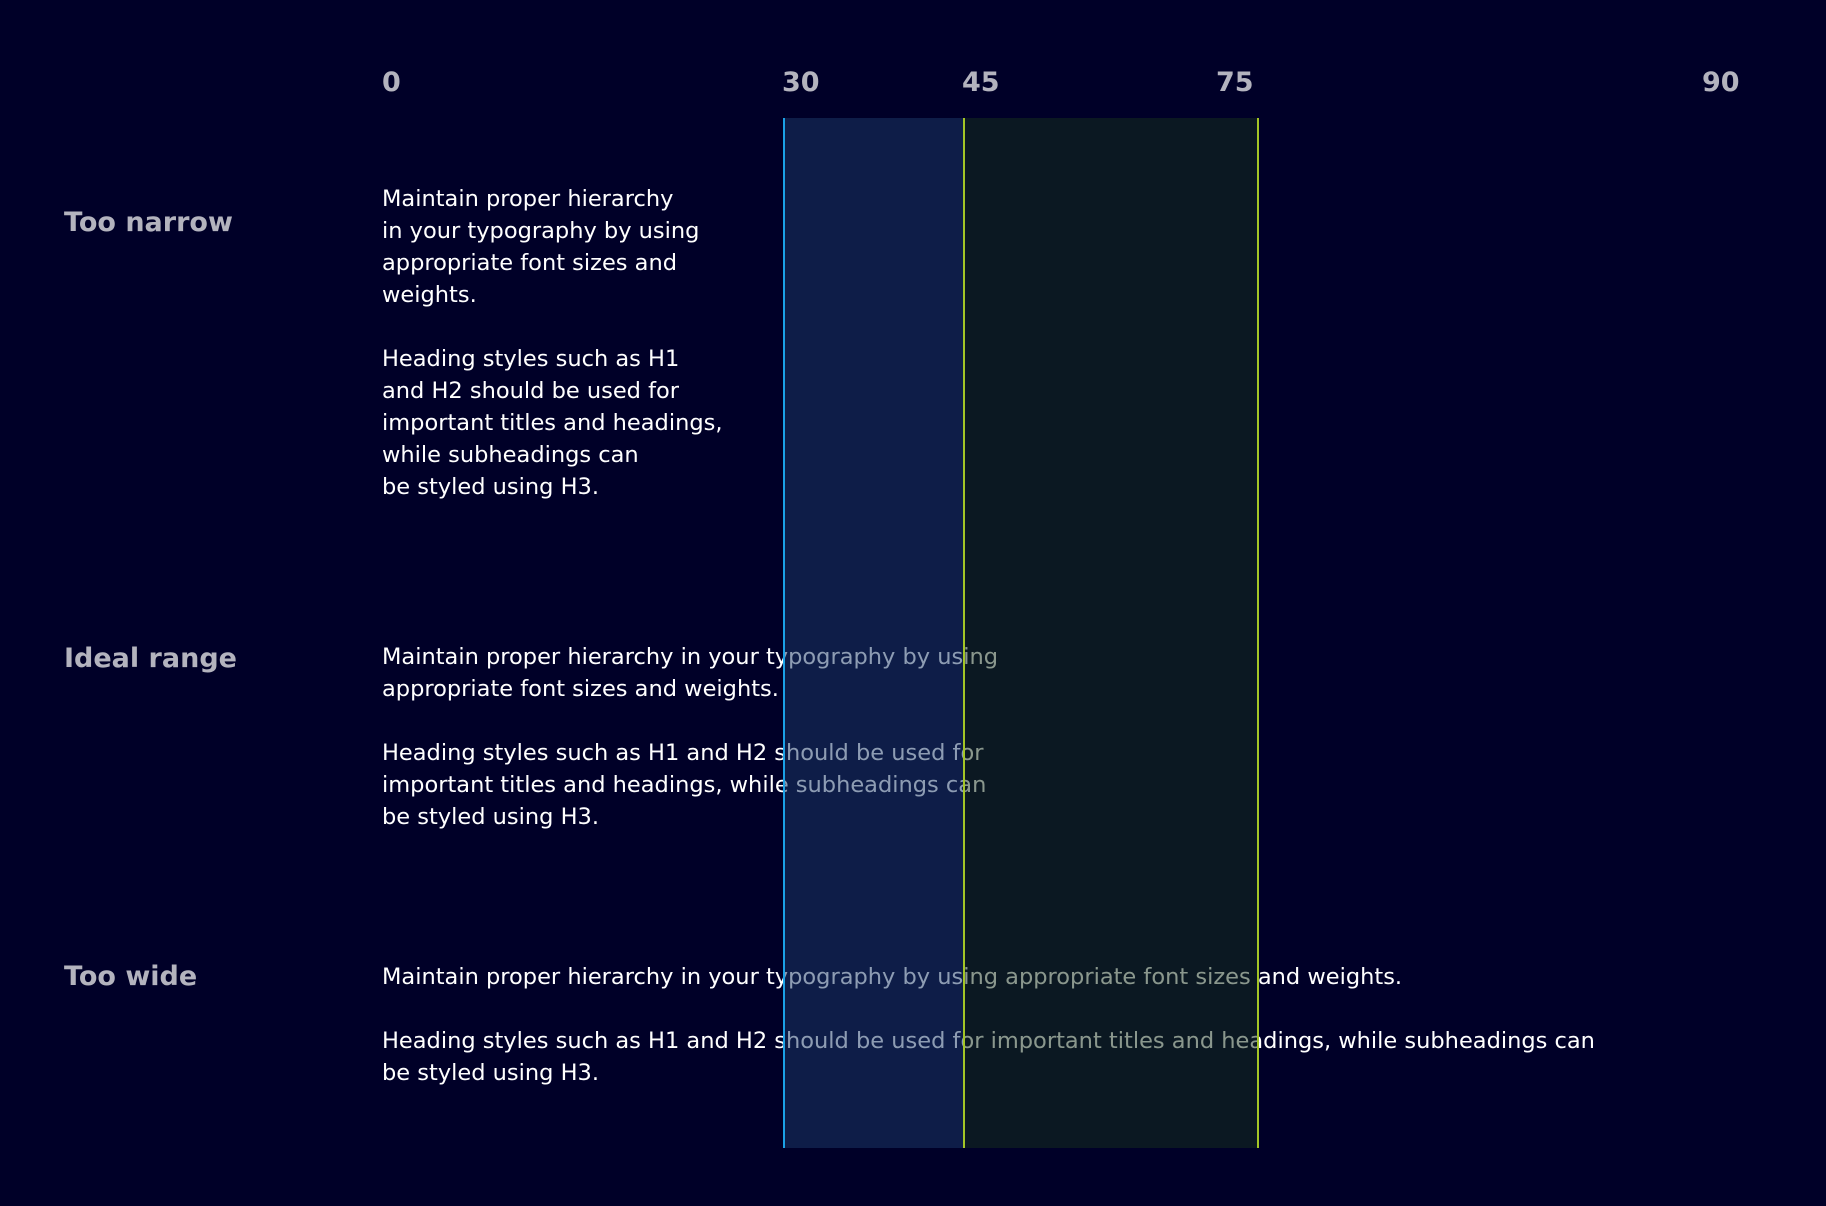  I want to click on text-line: Heading styles such as H1, so click(531, 359).